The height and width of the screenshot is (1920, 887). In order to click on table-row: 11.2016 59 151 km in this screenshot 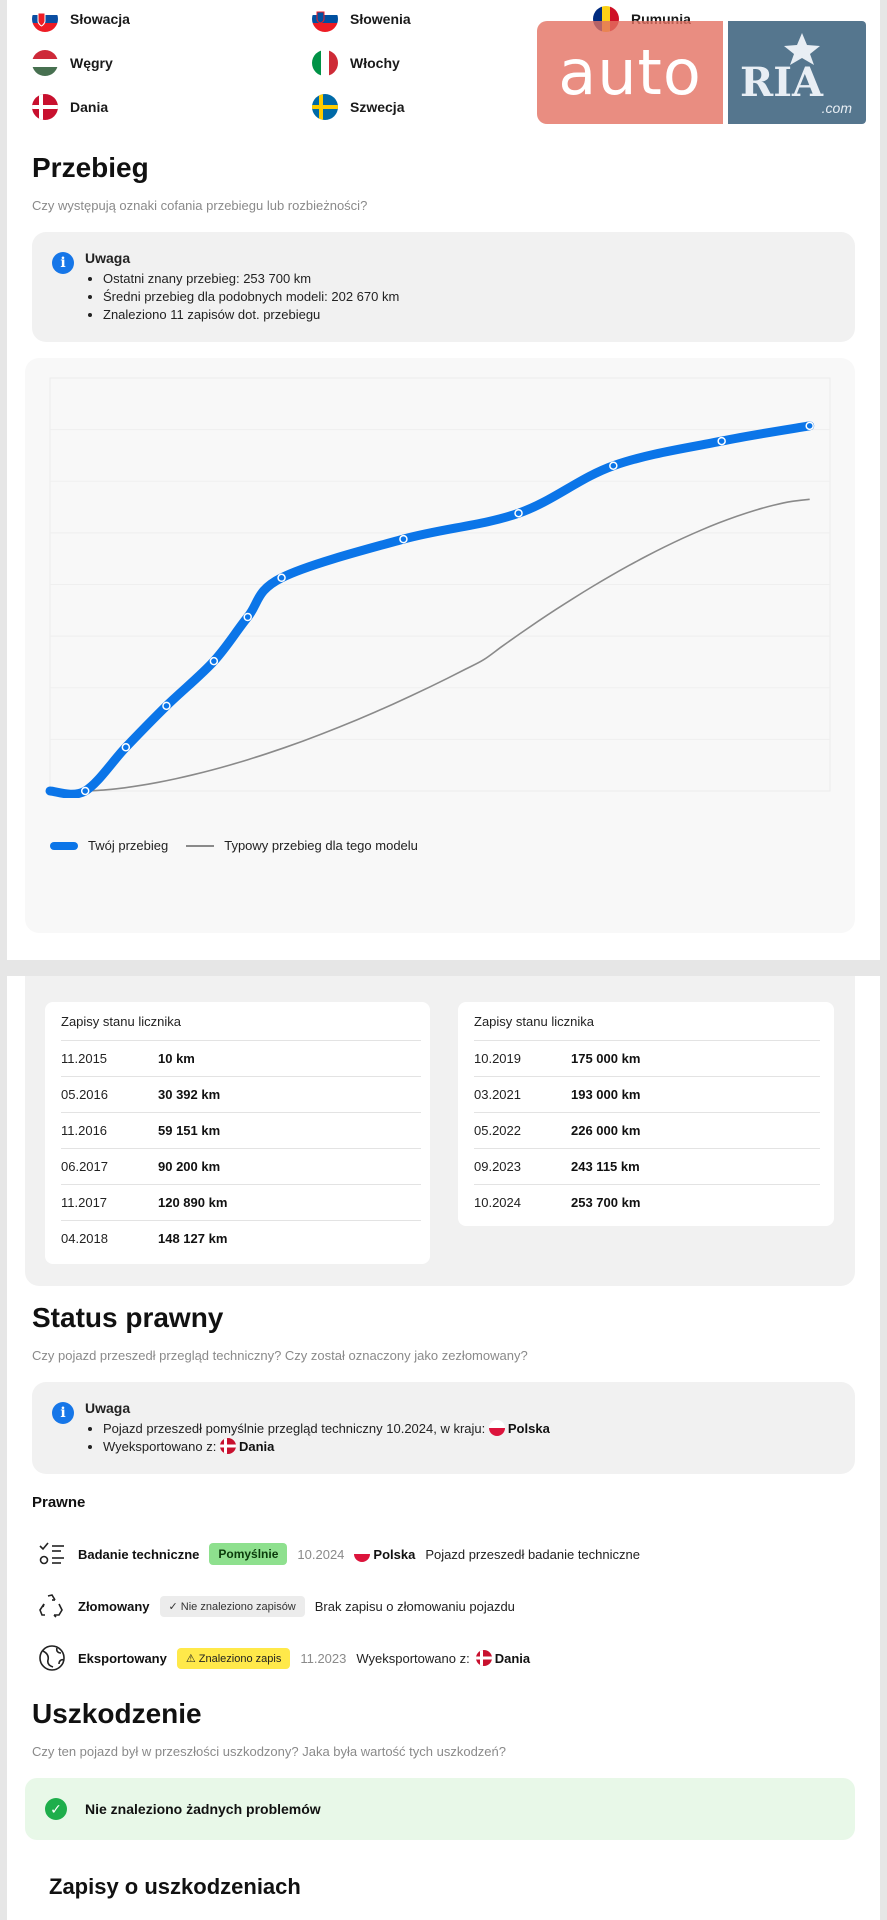, I will do `click(241, 1130)`.